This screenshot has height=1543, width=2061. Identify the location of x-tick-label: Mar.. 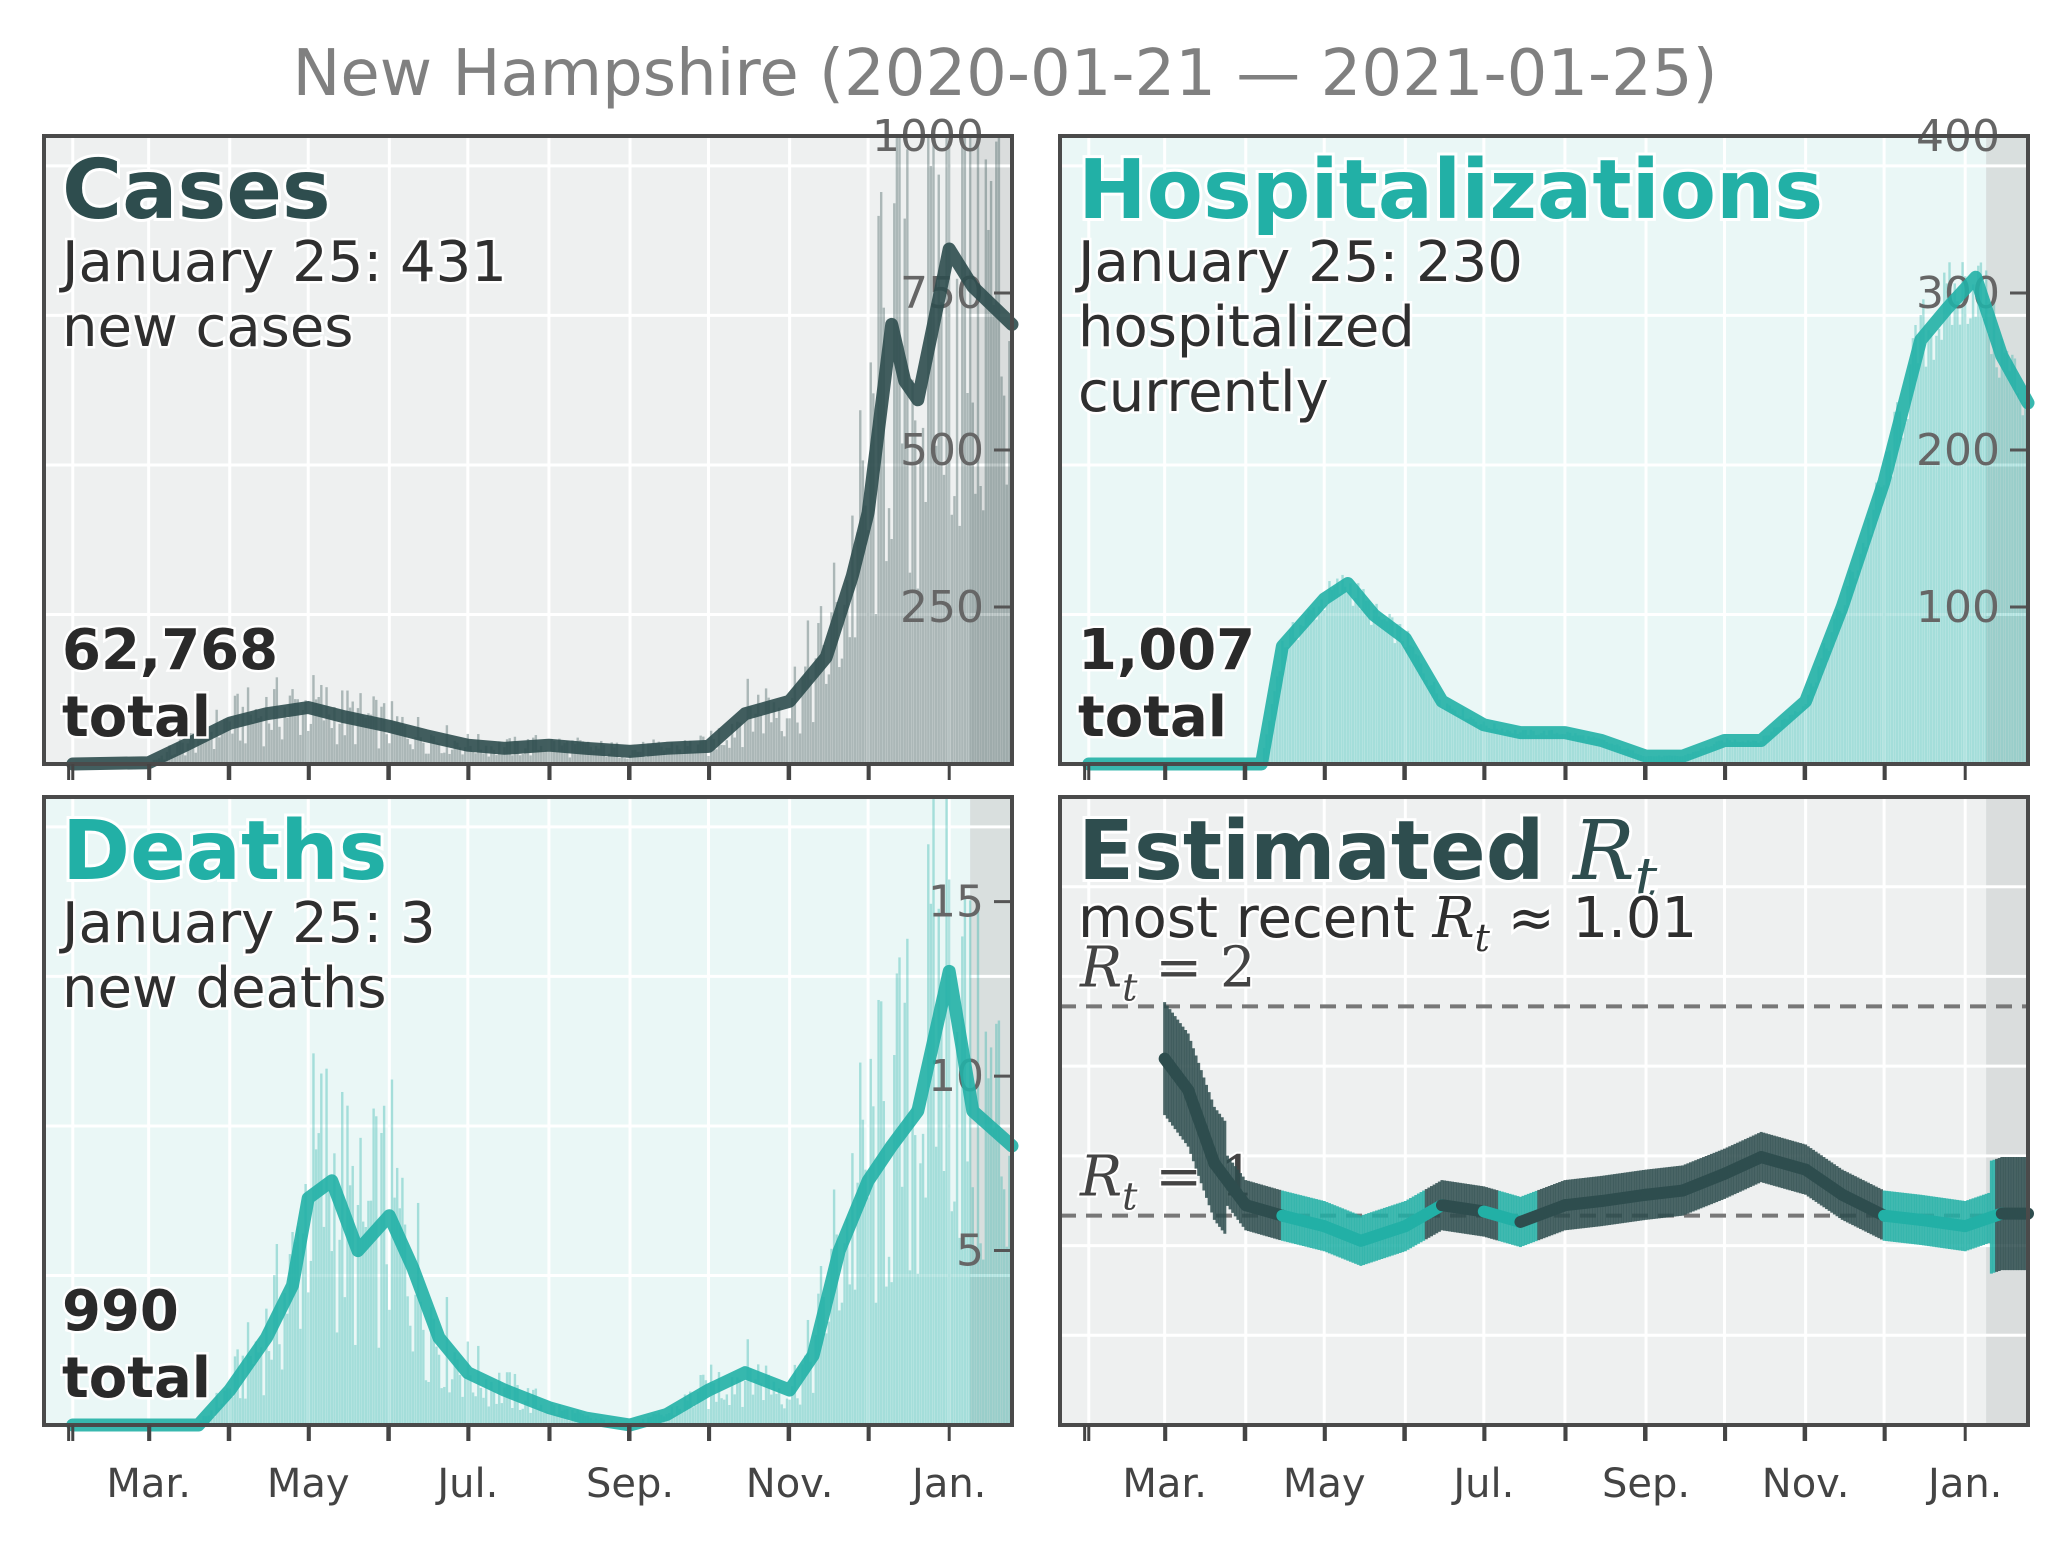
(148, 1484).